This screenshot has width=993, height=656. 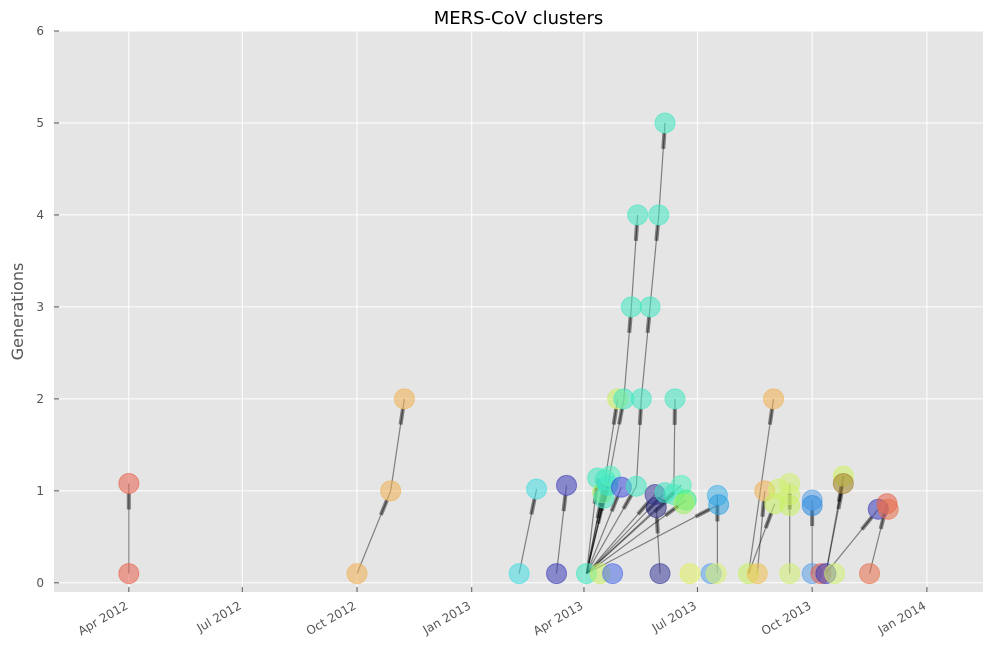 What do you see at coordinates (40, 399) in the screenshot?
I see `y-tick-label: 2` at bounding box center [40, 399].